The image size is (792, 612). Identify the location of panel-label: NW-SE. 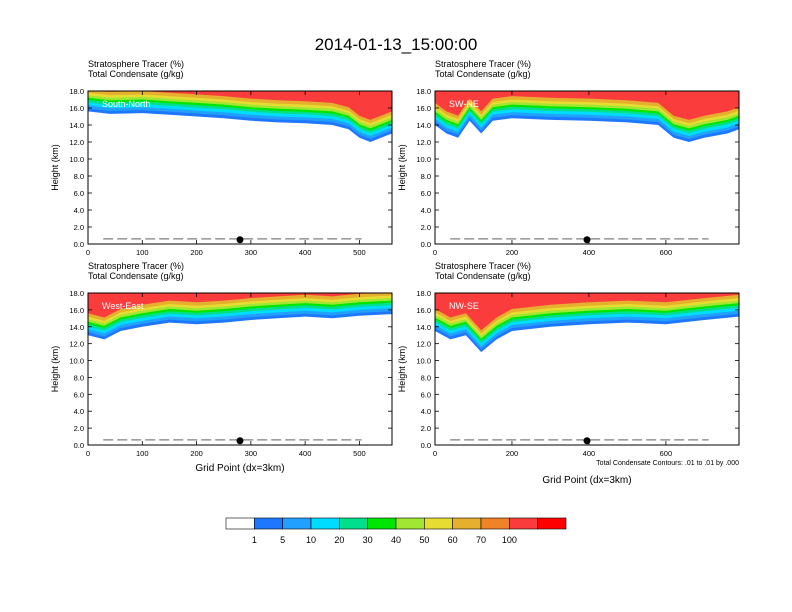
(464, 306).